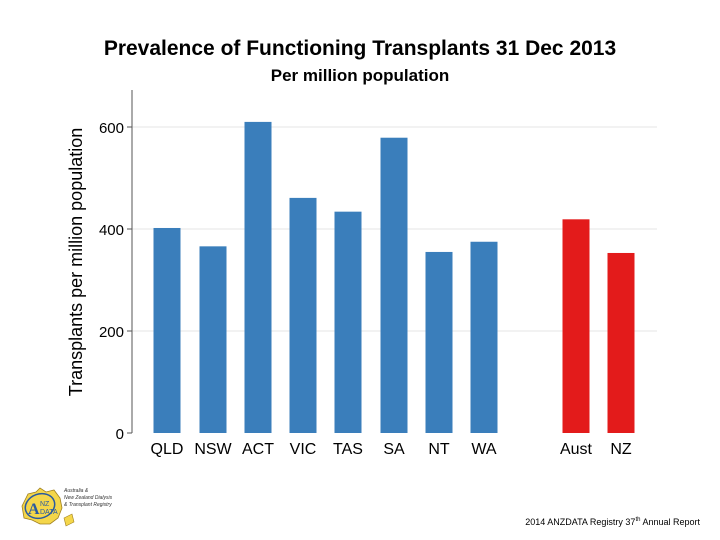 This screenshot has width=720, height=540. Describe the element at coordinates (394, 449) in the screenshot. I see `x-tick-label-sa: SA` at that location.